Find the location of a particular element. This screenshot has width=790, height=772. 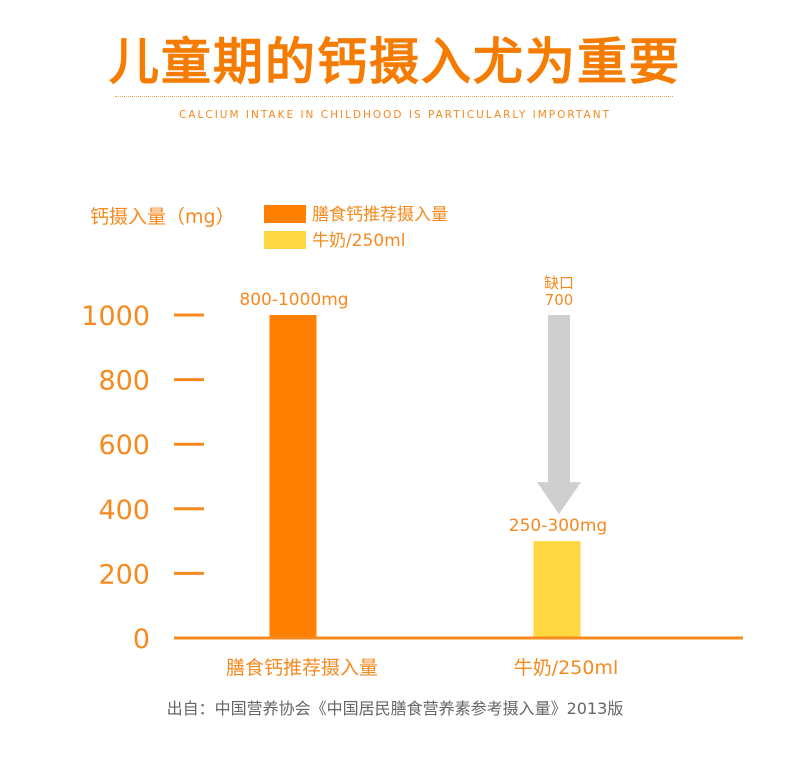

y-tick-label-800: 800 is located at coordinates (124, 381).